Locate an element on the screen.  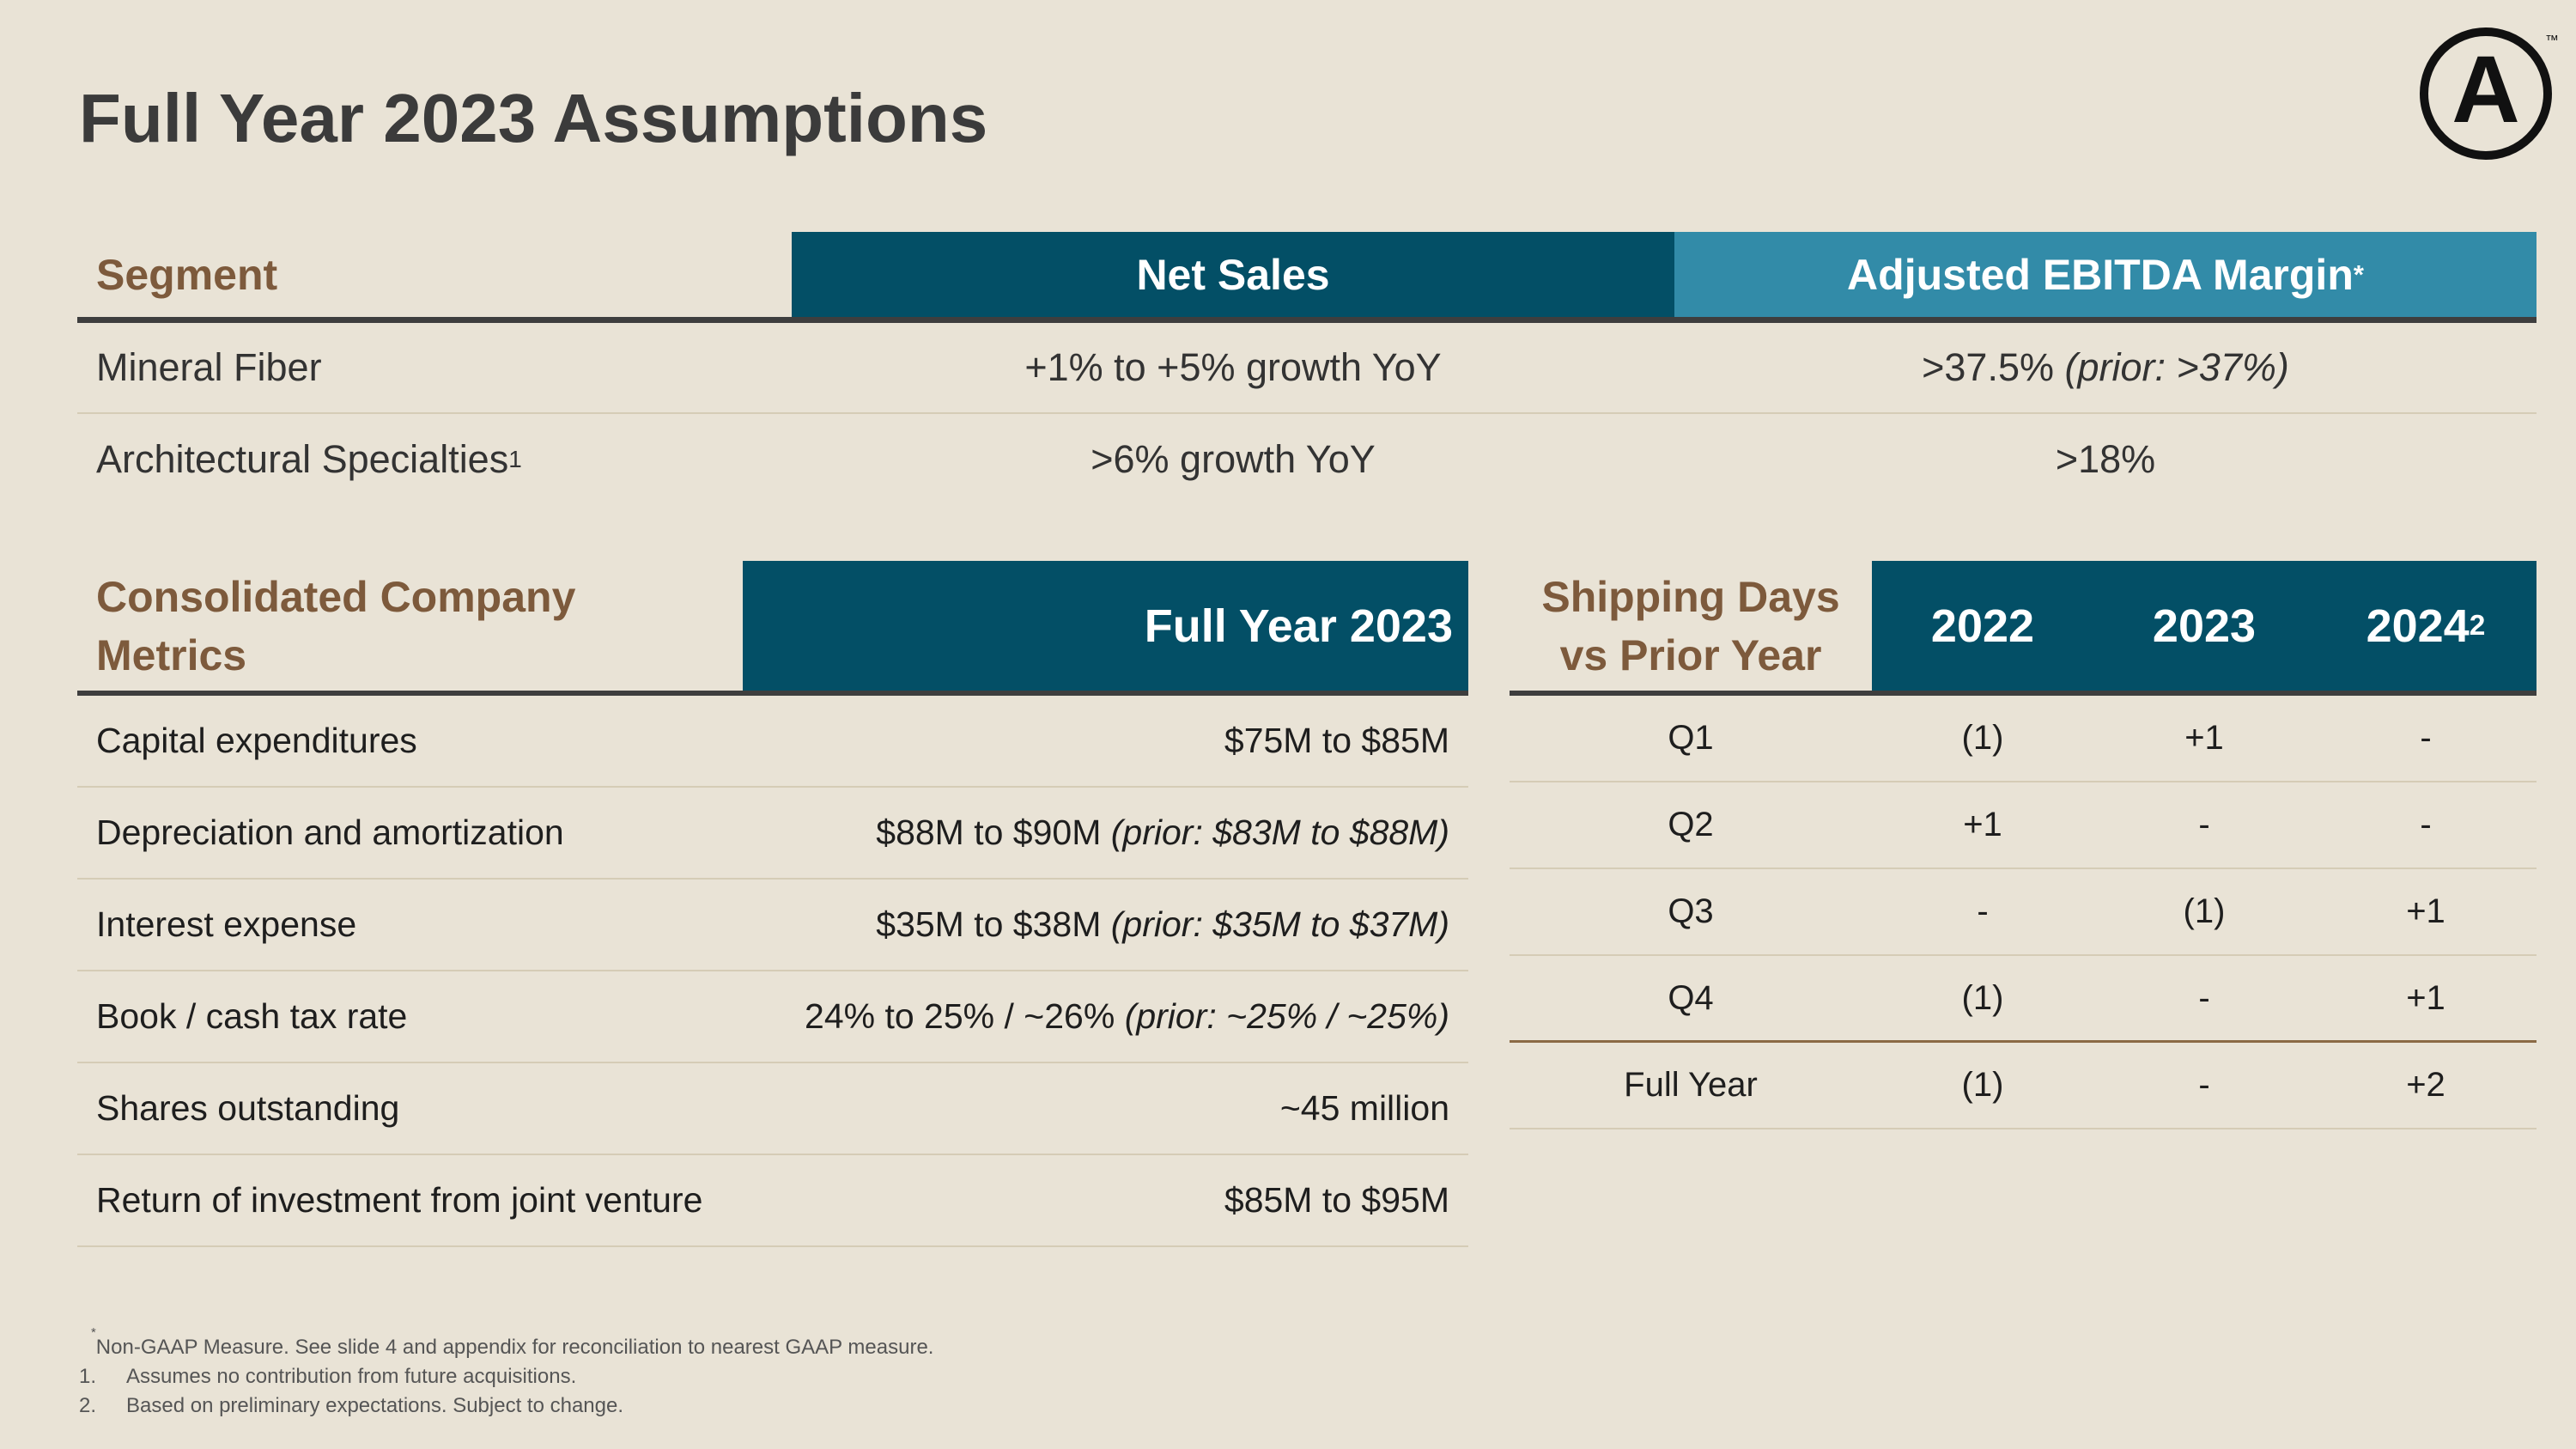
metric-name: Shares outstanding is located at coordinates (248, 1108).